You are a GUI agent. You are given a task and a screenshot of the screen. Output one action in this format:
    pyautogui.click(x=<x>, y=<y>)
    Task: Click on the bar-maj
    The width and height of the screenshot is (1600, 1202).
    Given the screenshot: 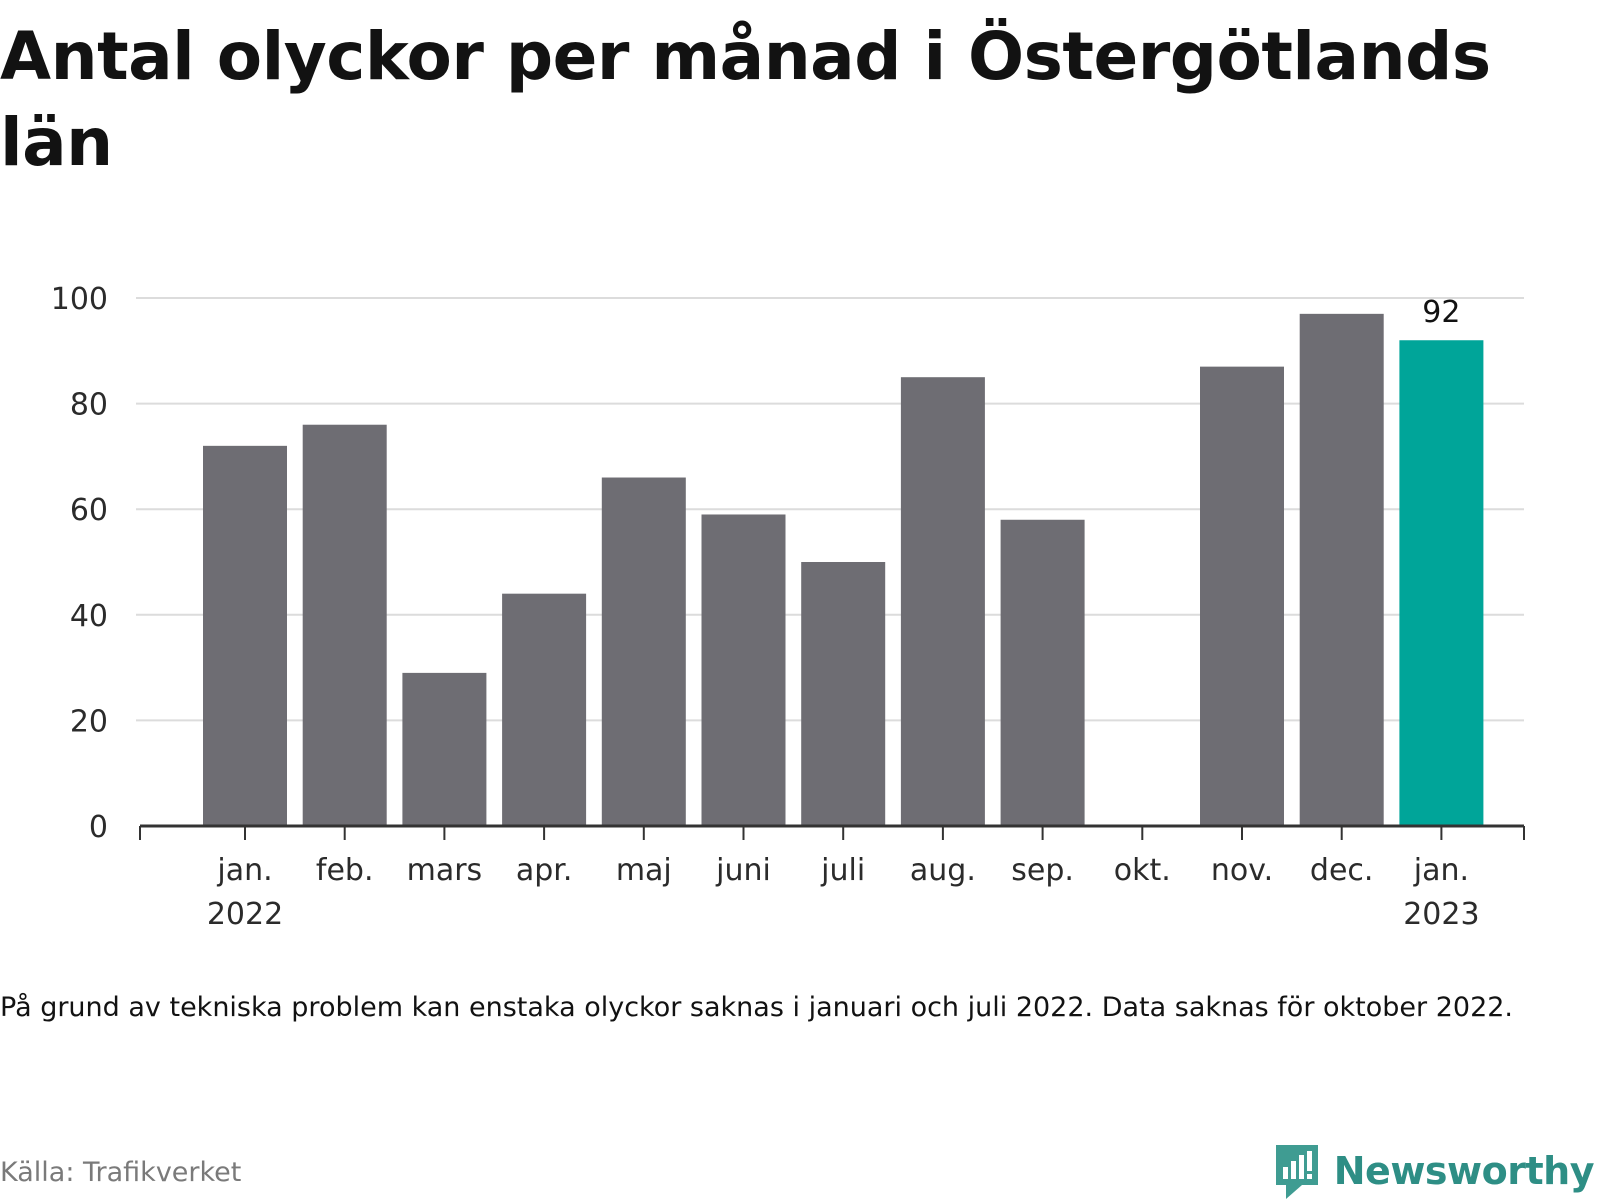 What is the action you would take?
    pyautogui.click(x=643, y=651)
    